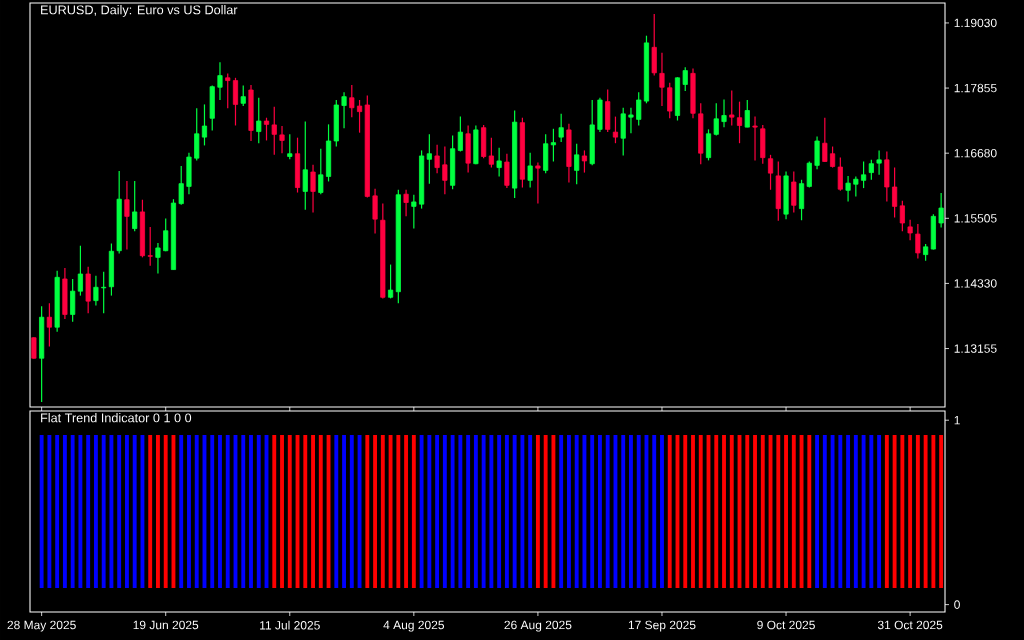 This screenshot has height=640, width=1024. What do you see at coordinates (662, 626) in the screenshot?
I see `x-tick-label: 17 Sep 2025` at bounding box center [662, 626].